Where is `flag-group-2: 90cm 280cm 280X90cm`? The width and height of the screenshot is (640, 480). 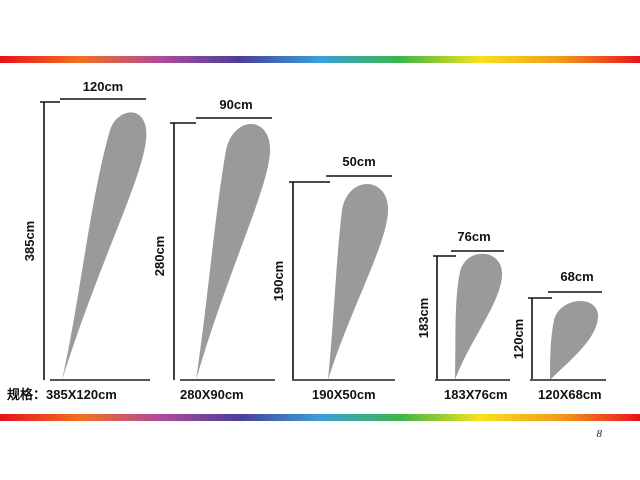
flag-group-2: 90cm 280cm 280X90cm is located at coordinates (213, 249).